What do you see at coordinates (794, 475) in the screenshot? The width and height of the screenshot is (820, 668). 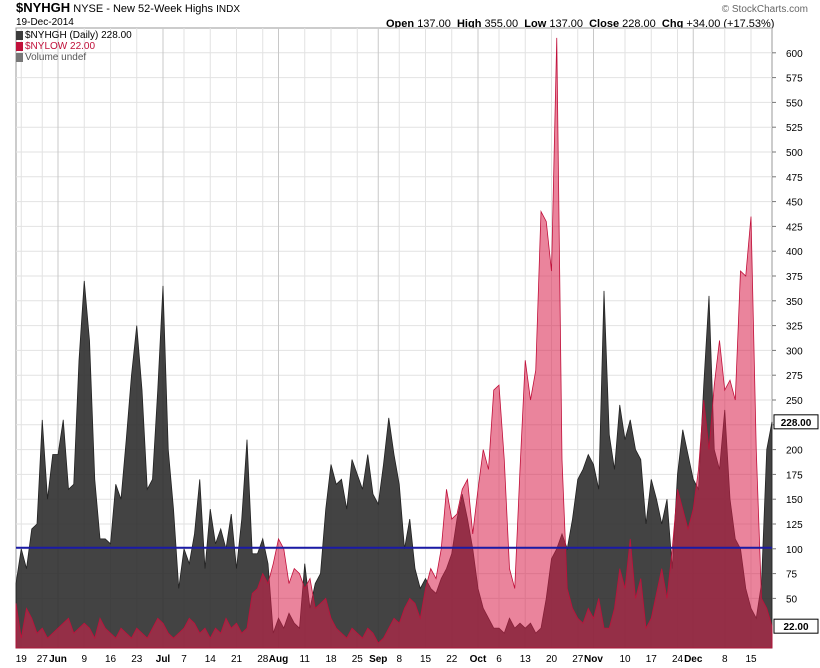 I see `y-tick-label: 175` at bounding box center [794, 475].